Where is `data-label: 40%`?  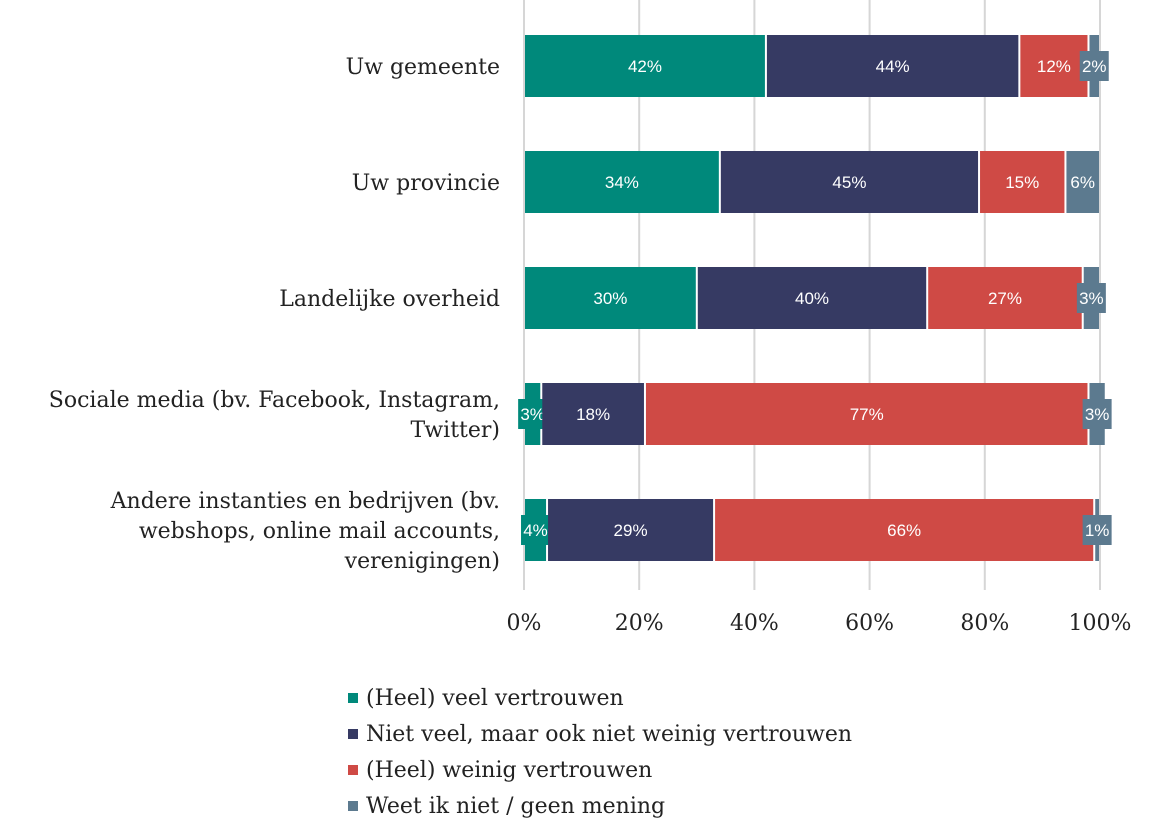
data-label: 40% is located at coordinates (812, 298).